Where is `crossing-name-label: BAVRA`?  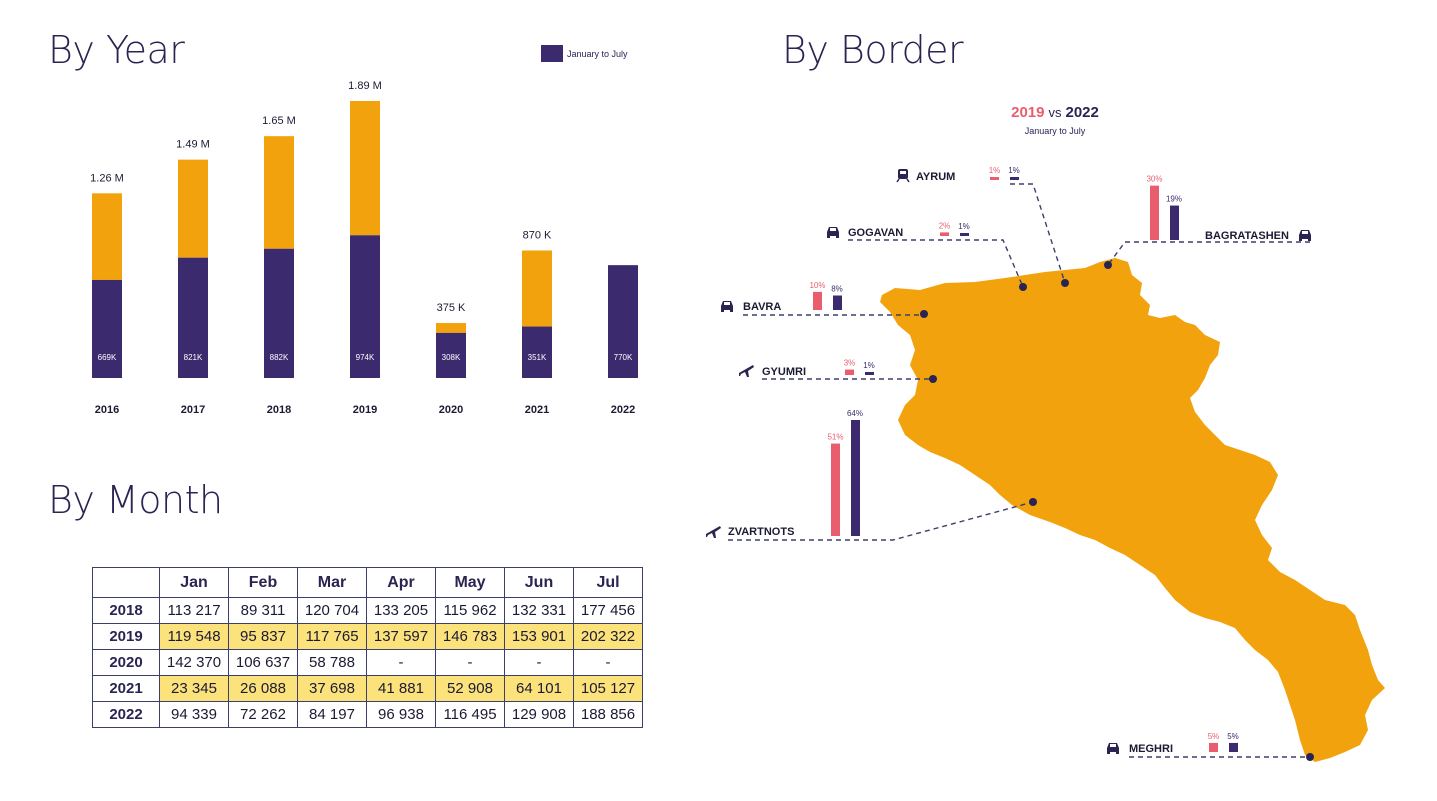 crossing-name-label: BAVRA is located at coordinates (762, 307).